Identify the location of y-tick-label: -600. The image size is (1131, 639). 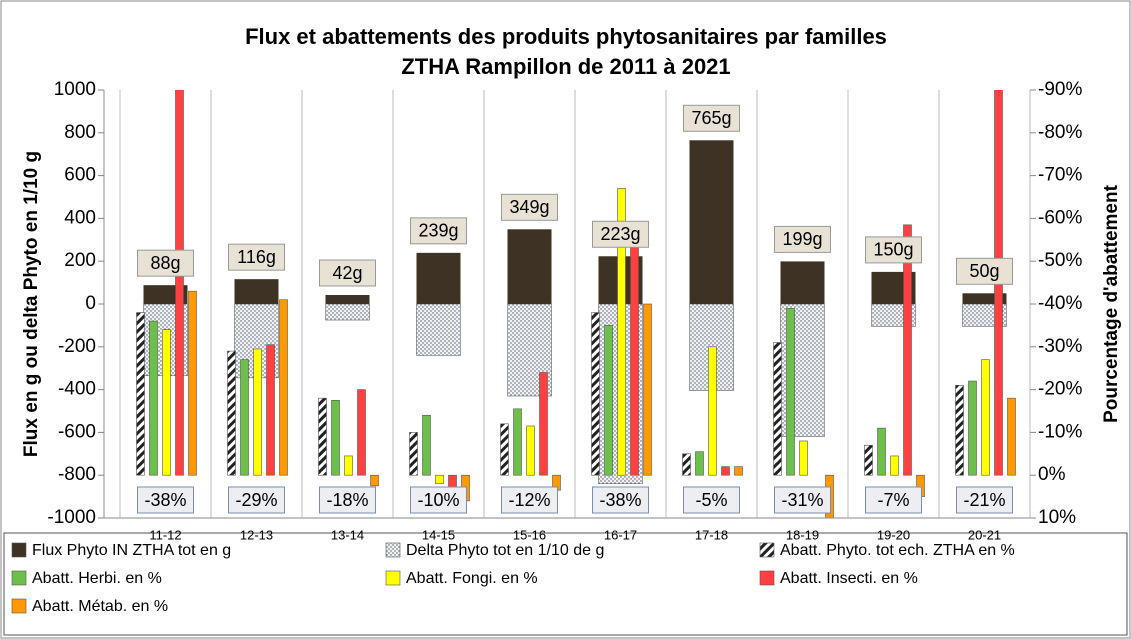
(77, 431).